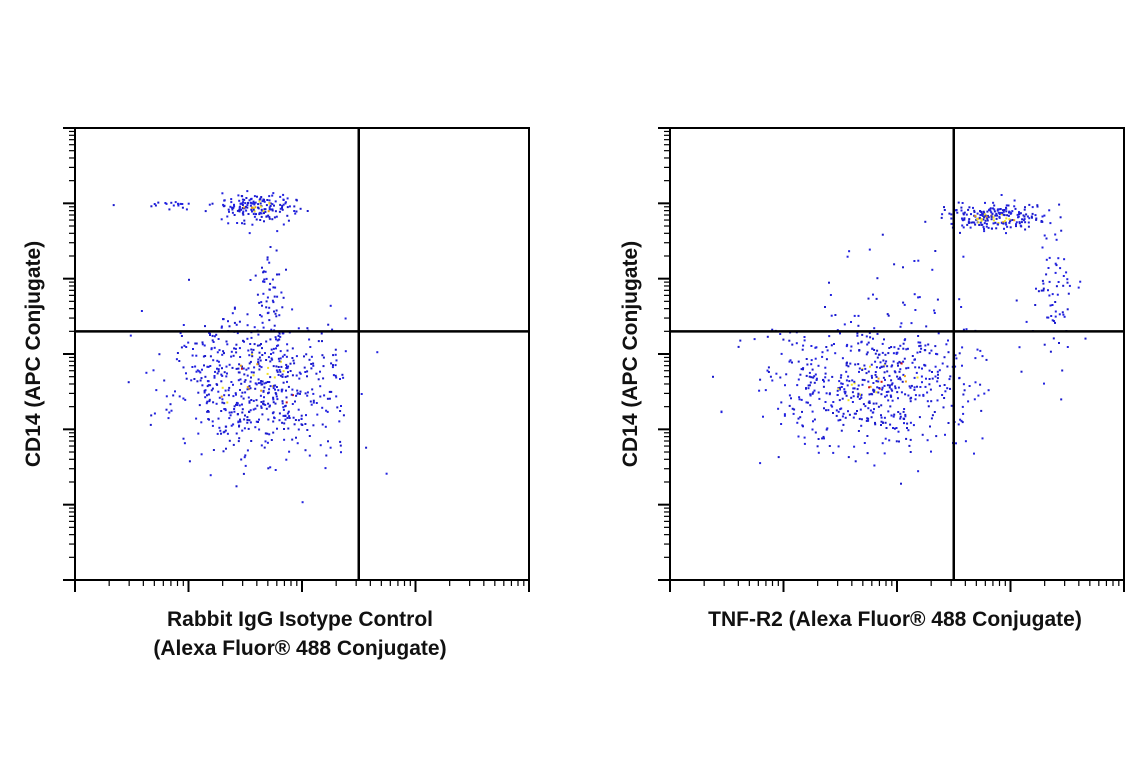 This screenshot has width=1141, height=768. What do you see at coordinates (895, 619) in the screenshot?
I see `x-axis-label: TNF-R2 (Alexa Fluor® 488 Conjugate)` at bounding box center [895, 619].